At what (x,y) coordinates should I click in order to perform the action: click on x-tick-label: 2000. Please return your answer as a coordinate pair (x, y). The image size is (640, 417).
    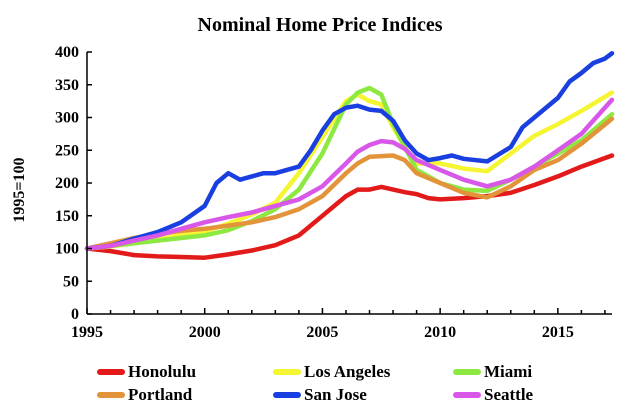
    Looking at the image, I should click on (205, 332).